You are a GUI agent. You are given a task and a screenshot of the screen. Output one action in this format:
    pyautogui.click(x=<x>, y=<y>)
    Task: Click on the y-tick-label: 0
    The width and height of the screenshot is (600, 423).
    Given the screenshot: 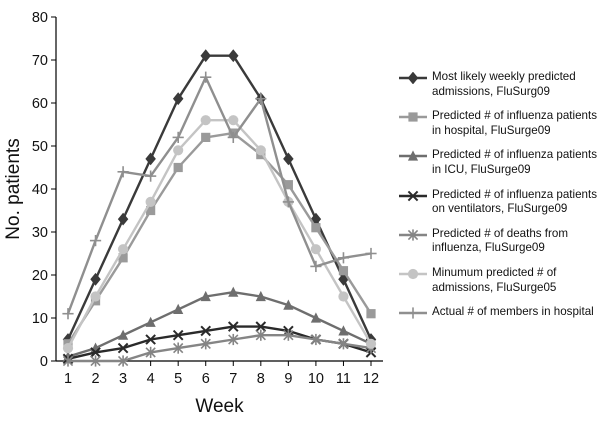 What is the action you would take?
    pyautogui.click(x=44, y=362)
    